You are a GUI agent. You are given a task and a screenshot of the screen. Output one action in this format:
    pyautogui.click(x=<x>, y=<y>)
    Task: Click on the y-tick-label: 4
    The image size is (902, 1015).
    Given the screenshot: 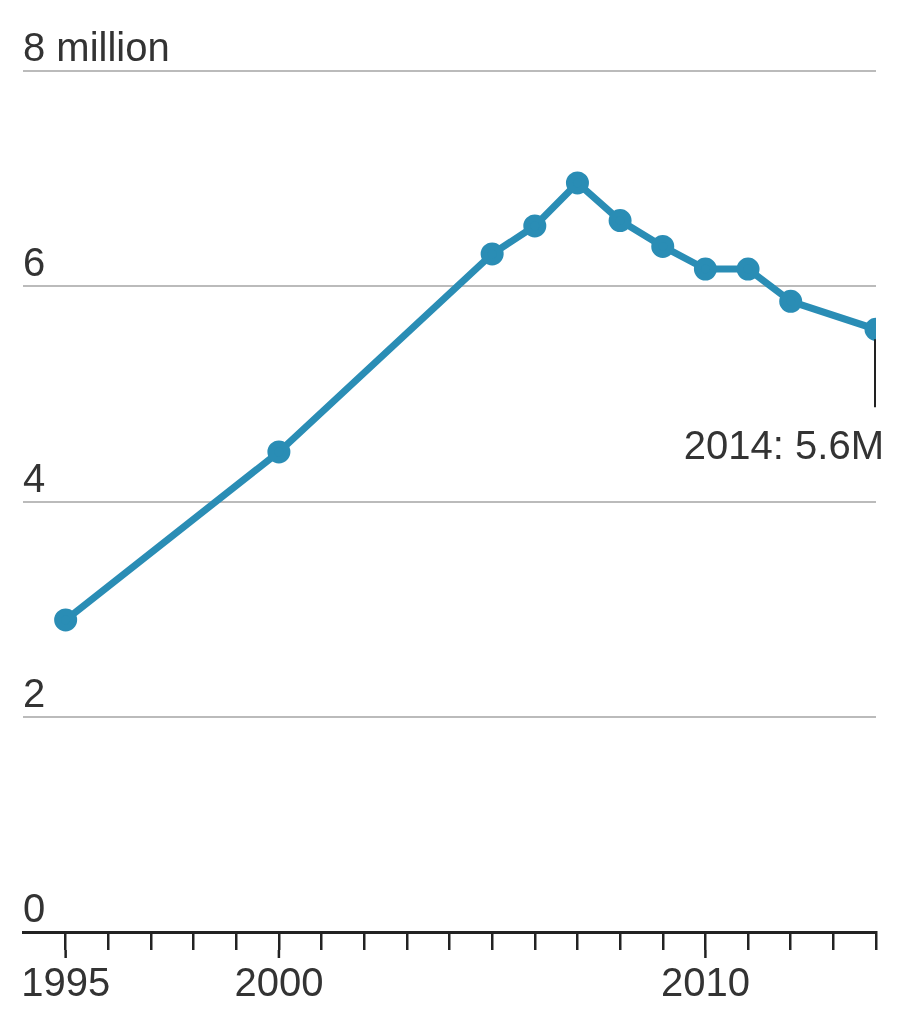 What is the action you would take?
    pyautogui.click(x=34, y=477)
    